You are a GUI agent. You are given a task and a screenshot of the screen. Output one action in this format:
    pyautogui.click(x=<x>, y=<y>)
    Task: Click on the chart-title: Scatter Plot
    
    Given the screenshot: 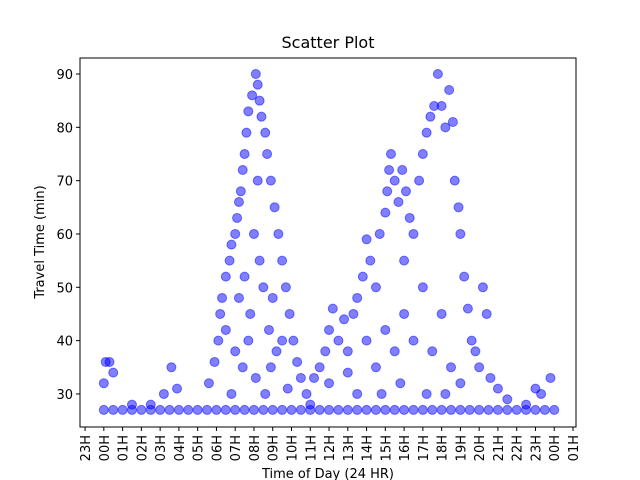 What is the action you would take?
    pyautogui.click(x=328, y=42)
    